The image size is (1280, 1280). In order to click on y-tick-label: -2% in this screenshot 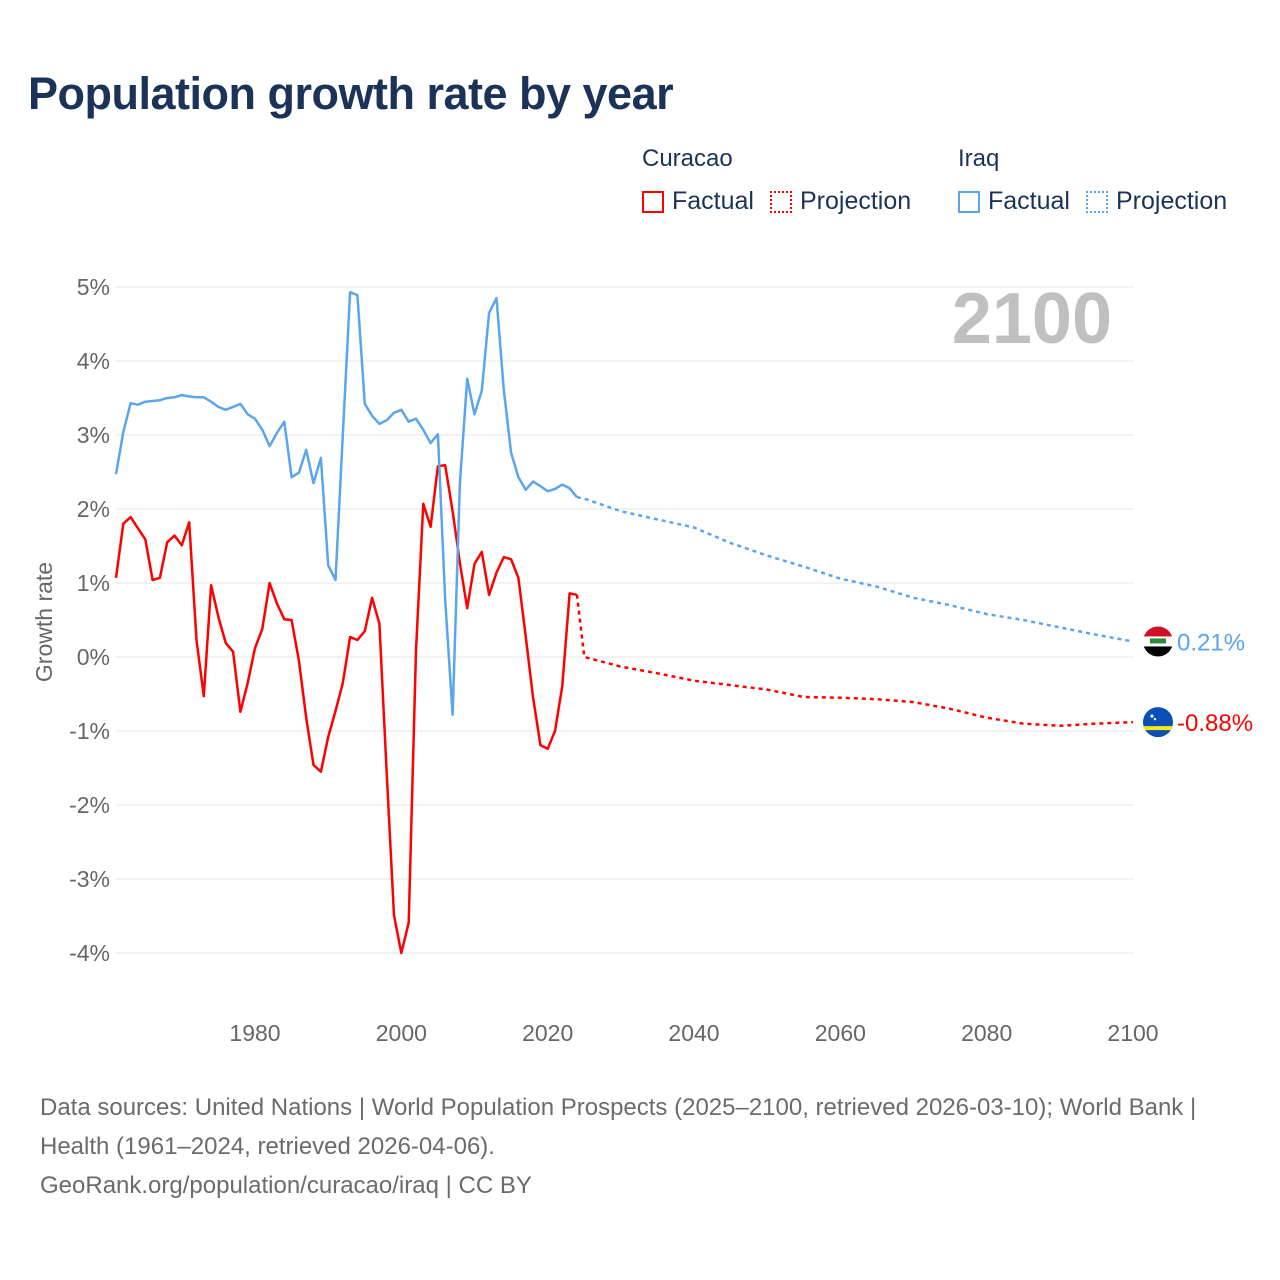, I will do `click(89, 805)`.